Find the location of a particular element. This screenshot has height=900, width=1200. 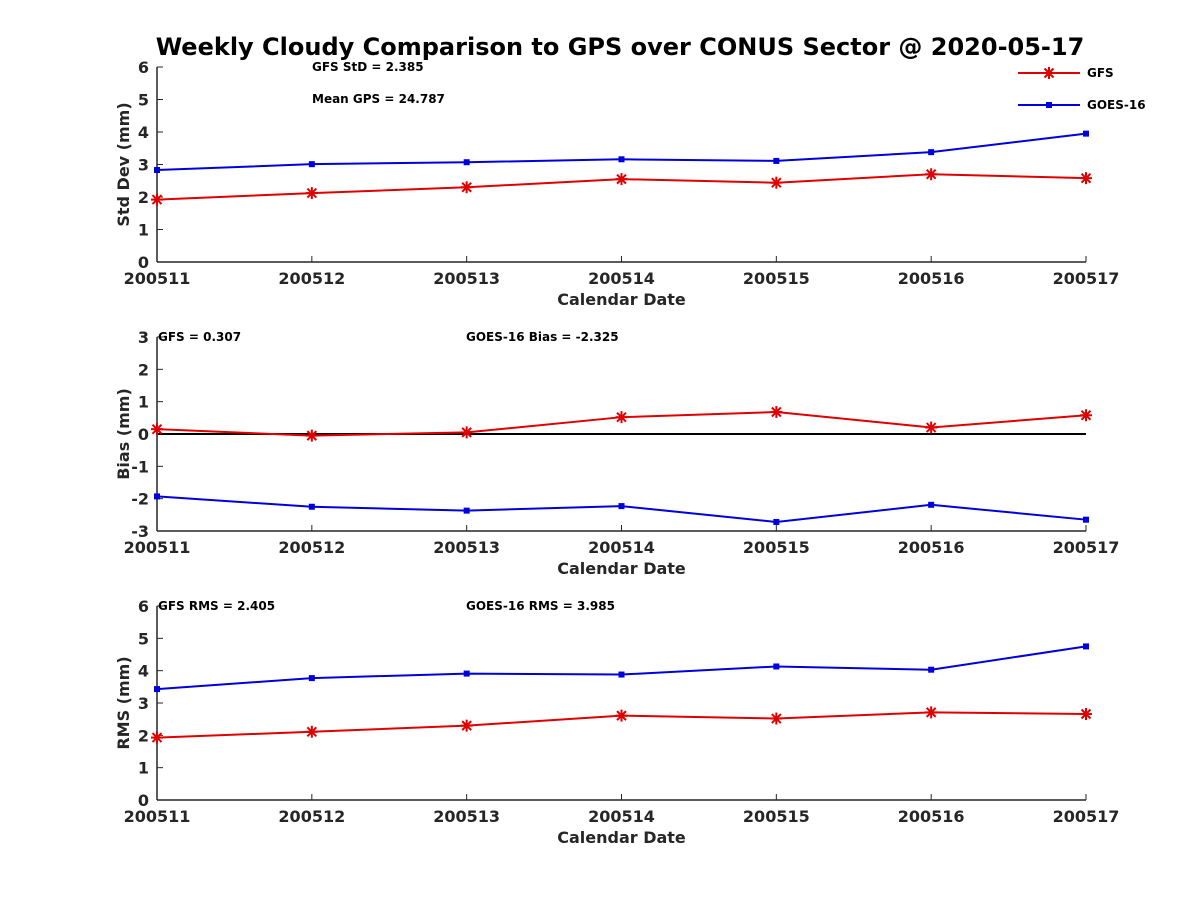

stat-annotation: GFS = 0.307 is located at coordinates (199, 337).